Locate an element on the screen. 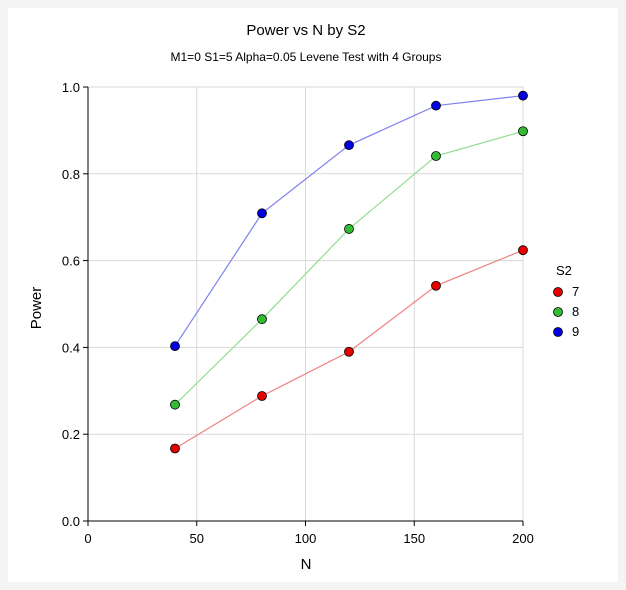 The width and height of the screenshot is (626, 590). y-tick-label: 0.4 is located at coordinates (71, 347).